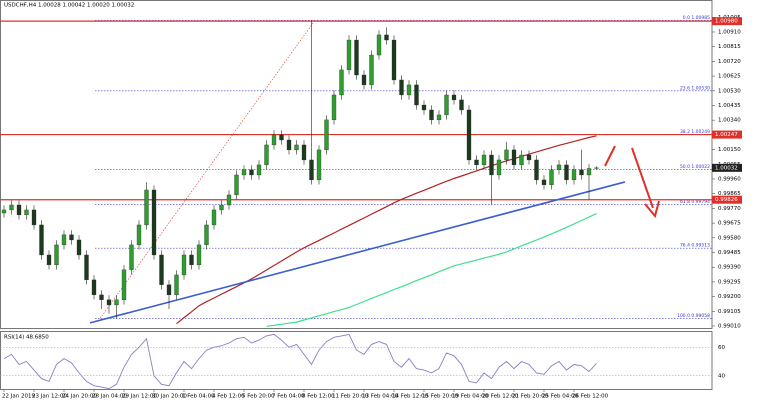 Image resolution: width=768 pixels, height=401 pixels. Describe the element at coordinates (26, 338) in the screenshot. I see `rsi-title: RSI(14) 48.6850` at that location.